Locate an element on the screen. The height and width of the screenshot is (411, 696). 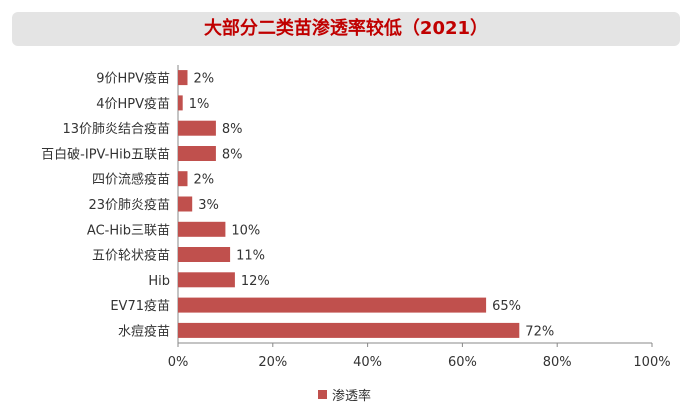
x-tick-label: 20% is located at coordinates (272, 362).